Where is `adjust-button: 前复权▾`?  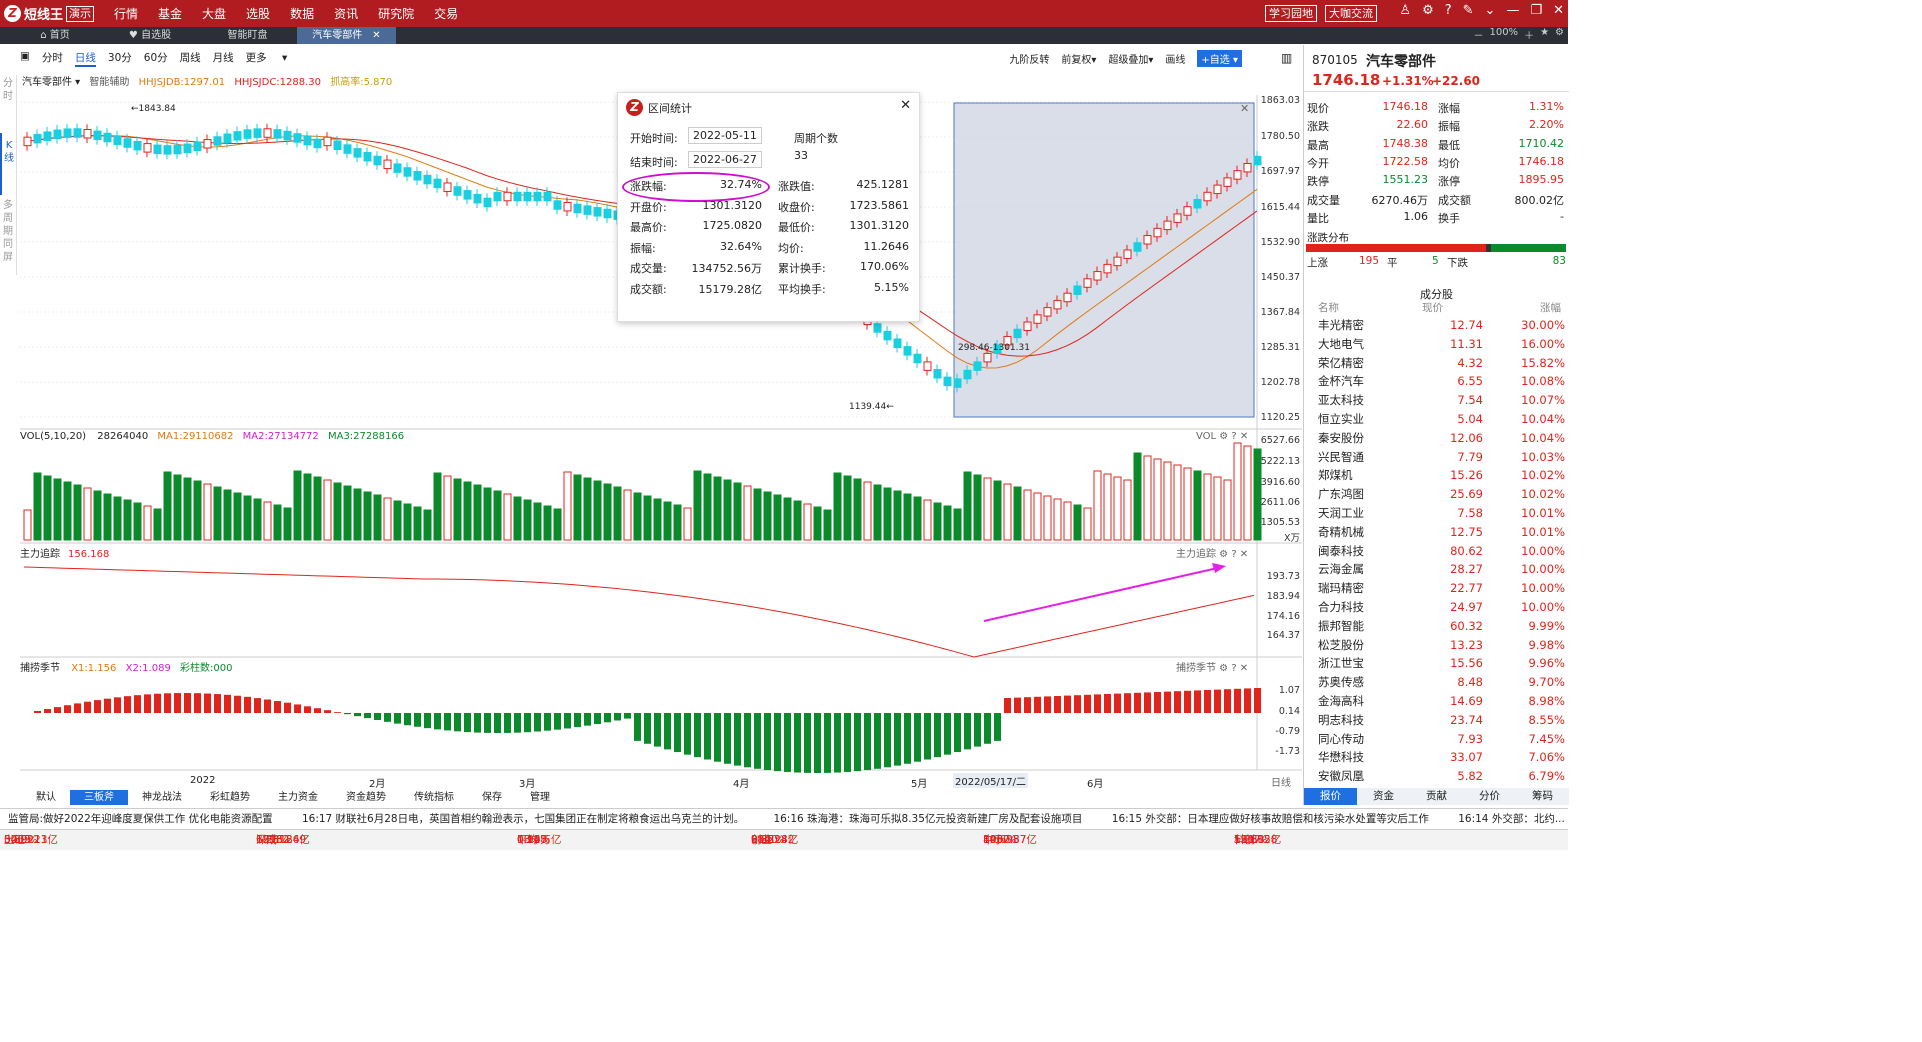
adjust-button: 前复权▾ is located at coordinates (1079, 60).